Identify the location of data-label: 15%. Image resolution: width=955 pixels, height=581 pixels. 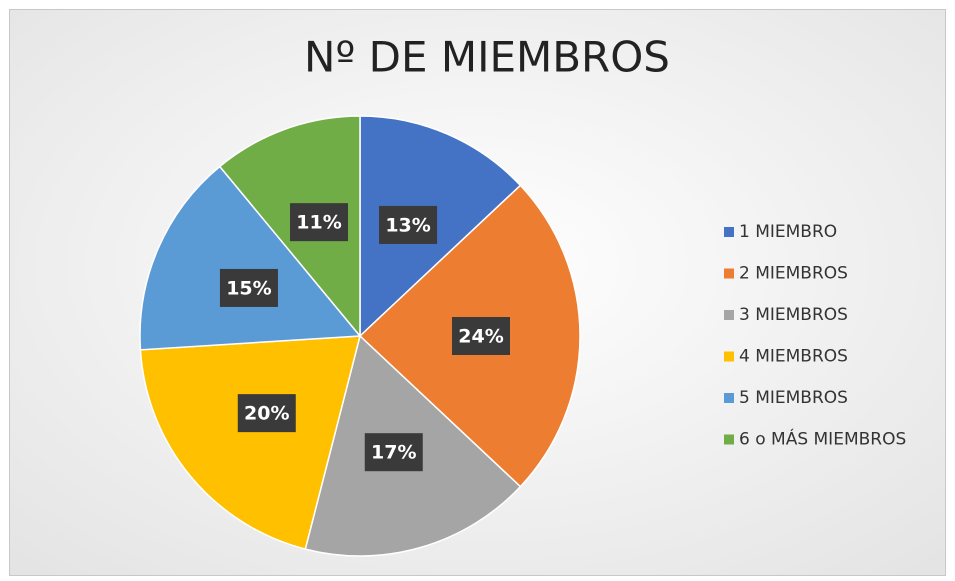
(248, 288).